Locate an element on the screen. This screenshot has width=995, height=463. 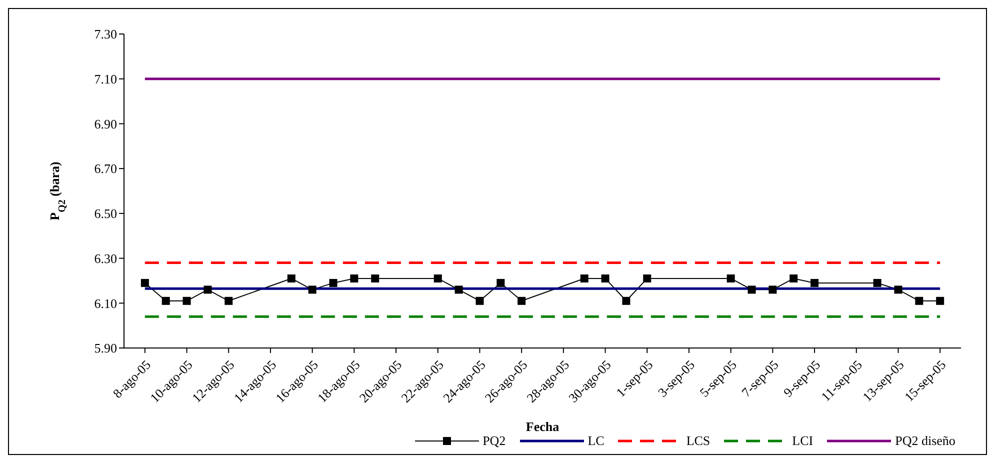
legend-label: LC is located at coordinates (596, 441).